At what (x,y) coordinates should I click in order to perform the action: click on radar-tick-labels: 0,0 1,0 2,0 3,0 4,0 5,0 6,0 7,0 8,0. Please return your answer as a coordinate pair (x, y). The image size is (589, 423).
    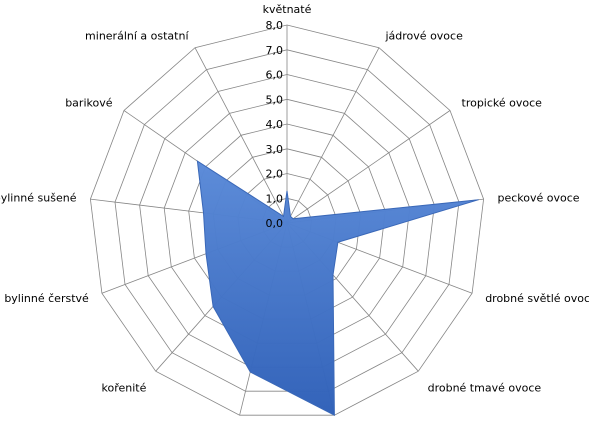
    Looking at the image, I should click on (275, 124).